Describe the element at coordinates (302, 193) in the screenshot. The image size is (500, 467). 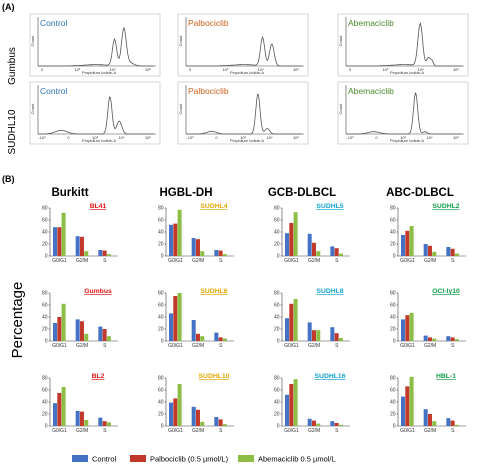
I see `group-title-gcb-dlbcl: GCB-DLBCL` at that location.